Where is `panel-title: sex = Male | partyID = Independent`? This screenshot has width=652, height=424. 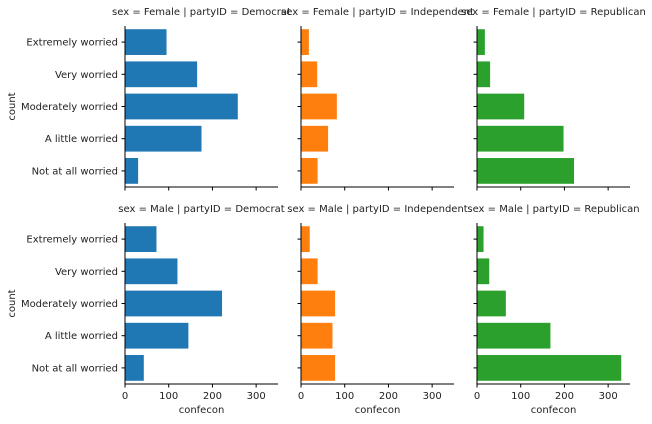
panel-title: sex = Male | partyID = Independent is located at coordinates (377, 209).